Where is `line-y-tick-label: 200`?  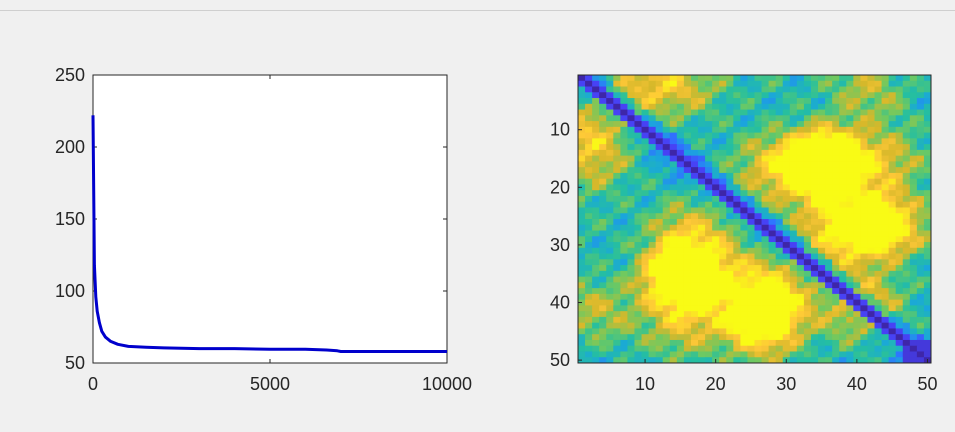
line-y-tick-label: 200 is located at coordinates (70, 147).